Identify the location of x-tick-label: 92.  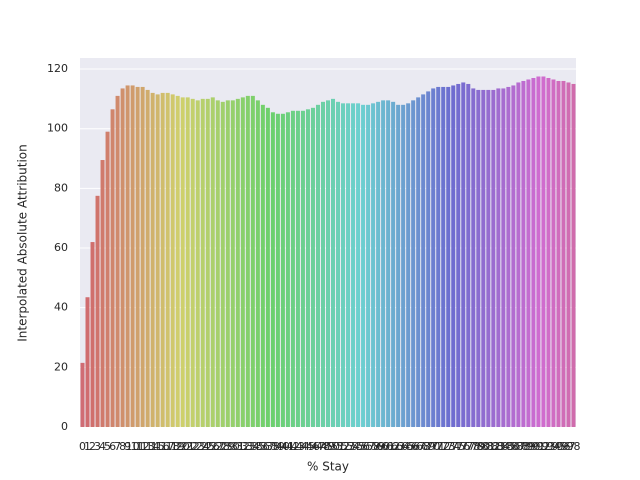
(543, 446).